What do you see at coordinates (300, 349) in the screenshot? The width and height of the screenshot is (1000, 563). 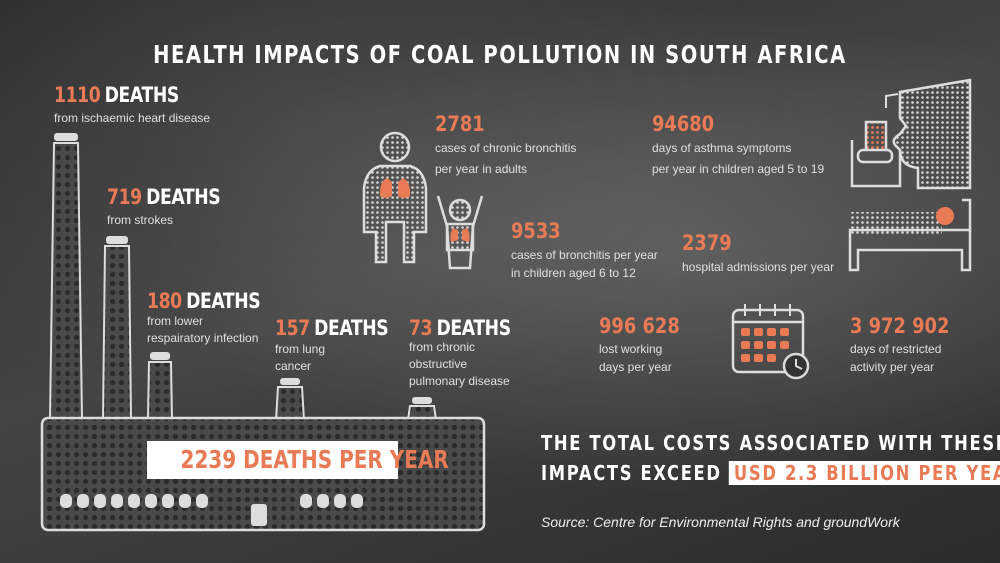 I see `desc-line: from lung` at bounding box center [300, 349].